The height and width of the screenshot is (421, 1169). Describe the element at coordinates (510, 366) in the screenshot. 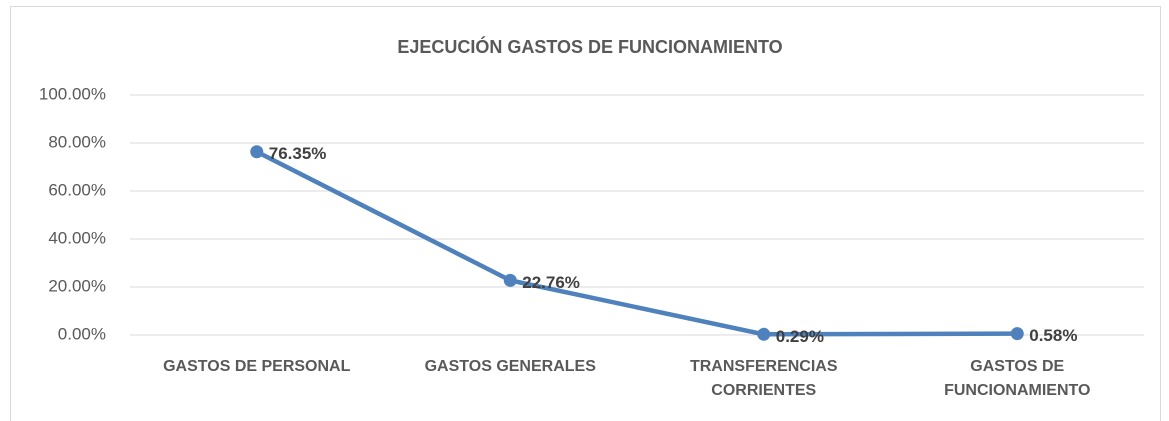

I see `x-tick-label: GASTOS GENERALES` at that location.